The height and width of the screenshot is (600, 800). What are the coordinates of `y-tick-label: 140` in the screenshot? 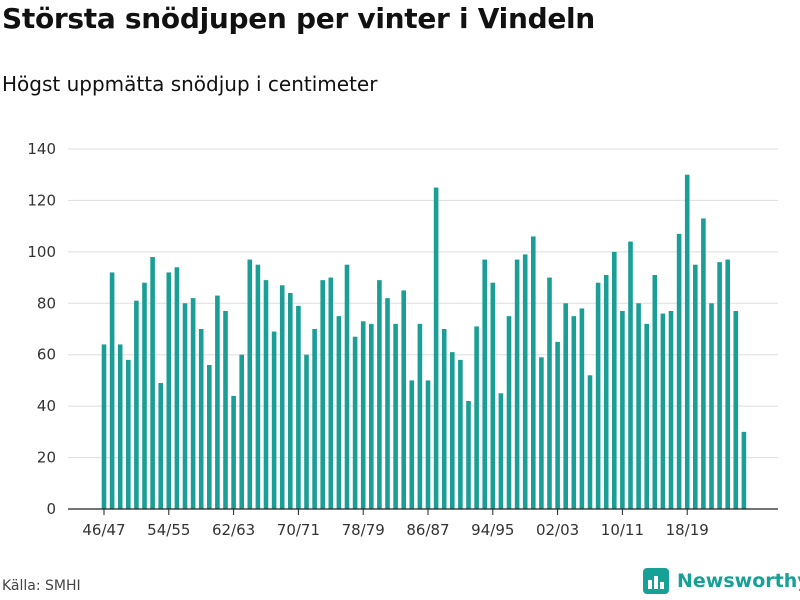 It's located at (41, 149).